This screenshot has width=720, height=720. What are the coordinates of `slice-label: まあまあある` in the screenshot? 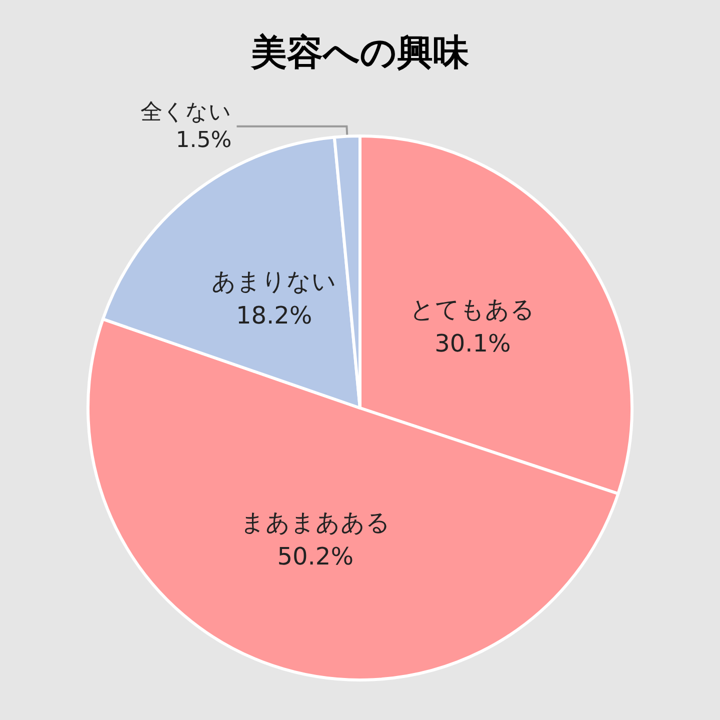 It's located at (315, 522).